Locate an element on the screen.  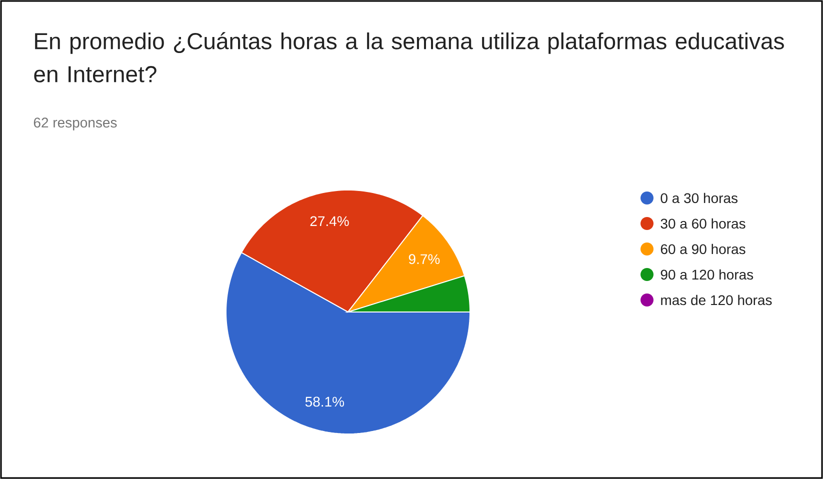
legend-label: mas de 120 horas is located at coordinates (716, 300).